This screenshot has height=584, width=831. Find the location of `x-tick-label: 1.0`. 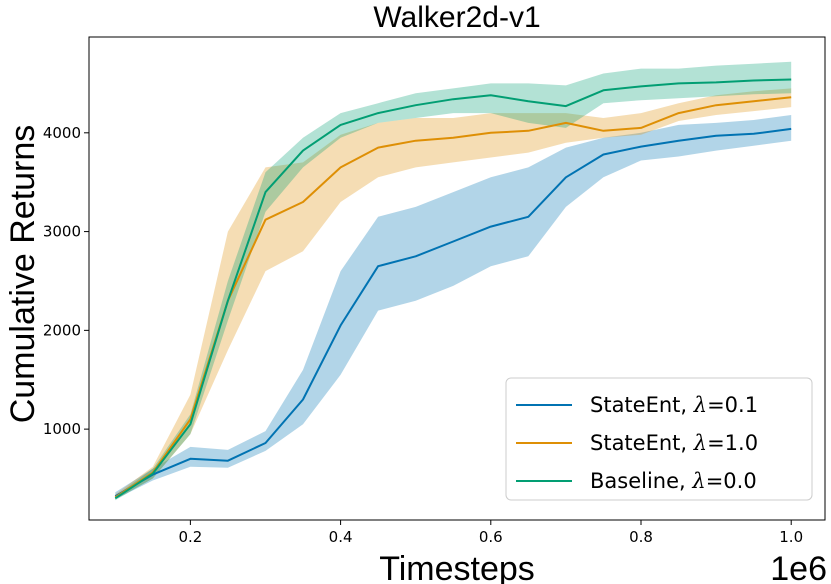

x-tick-label: 1.0 is located at coordinates (791, 537).